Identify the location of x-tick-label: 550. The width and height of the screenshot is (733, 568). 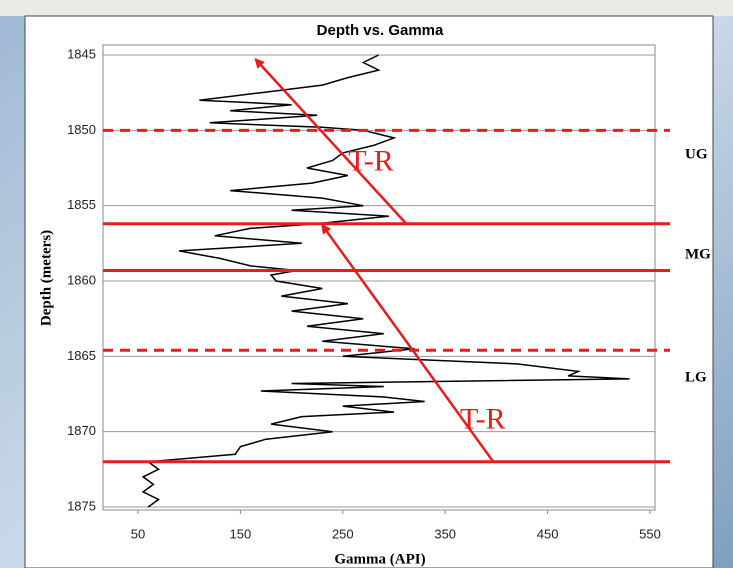
(650, 533).